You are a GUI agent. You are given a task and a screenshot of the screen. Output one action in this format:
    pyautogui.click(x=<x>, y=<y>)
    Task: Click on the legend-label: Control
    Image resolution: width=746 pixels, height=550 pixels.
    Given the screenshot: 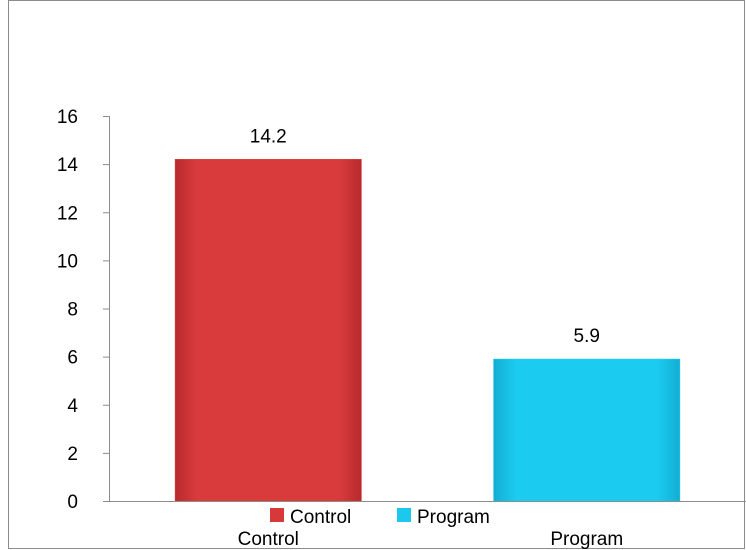 What is the action you would take?
    pyautogui.click(x=320, y=517)
    